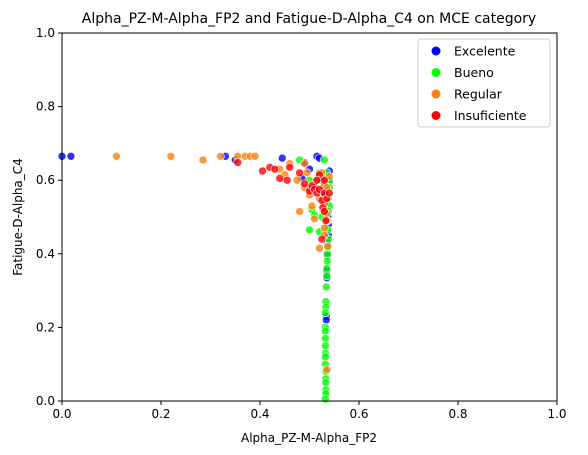 Image resolution: width=588 pixels, height=455 pixels. I want to click on y-tick-label: 0.4, so click(45, 254).